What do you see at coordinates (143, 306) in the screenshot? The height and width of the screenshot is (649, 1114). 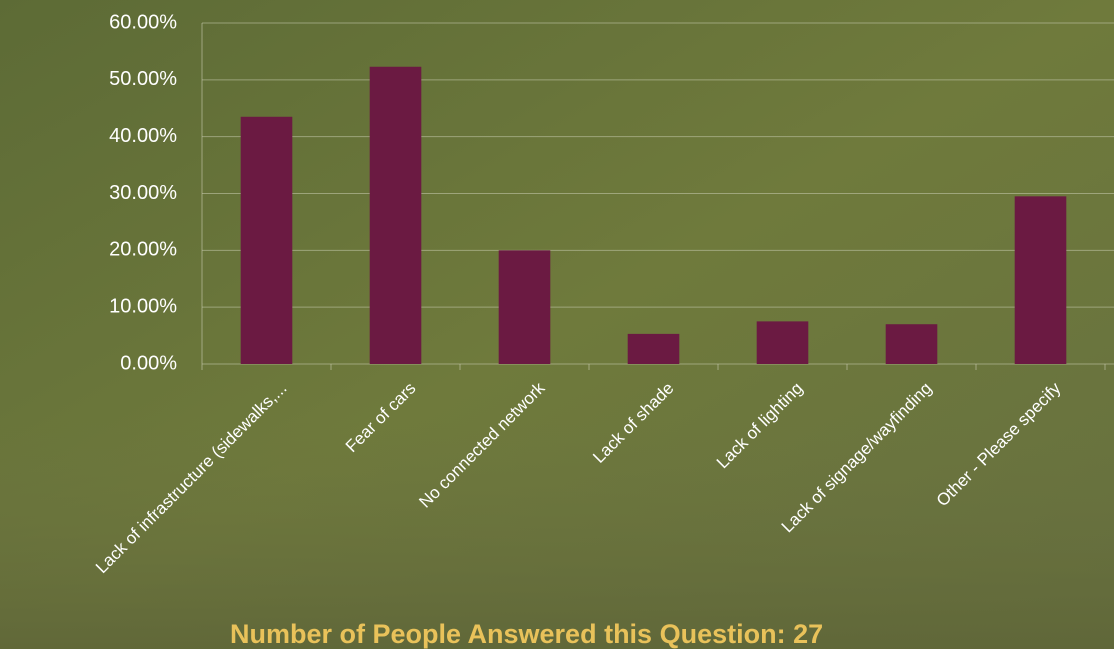 I see `y-tick-label: 10.00%` at bounding box center [143, 306].